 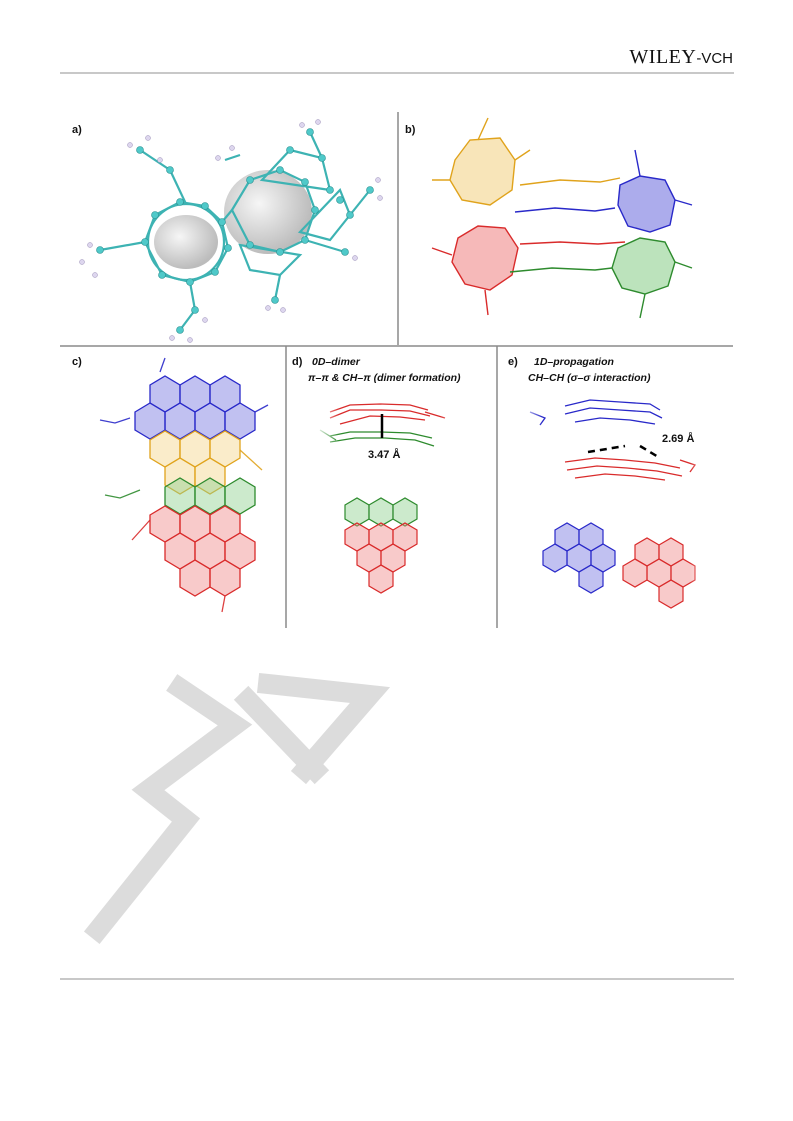 I want to click on footer-rule, so click(x=397, y=979).